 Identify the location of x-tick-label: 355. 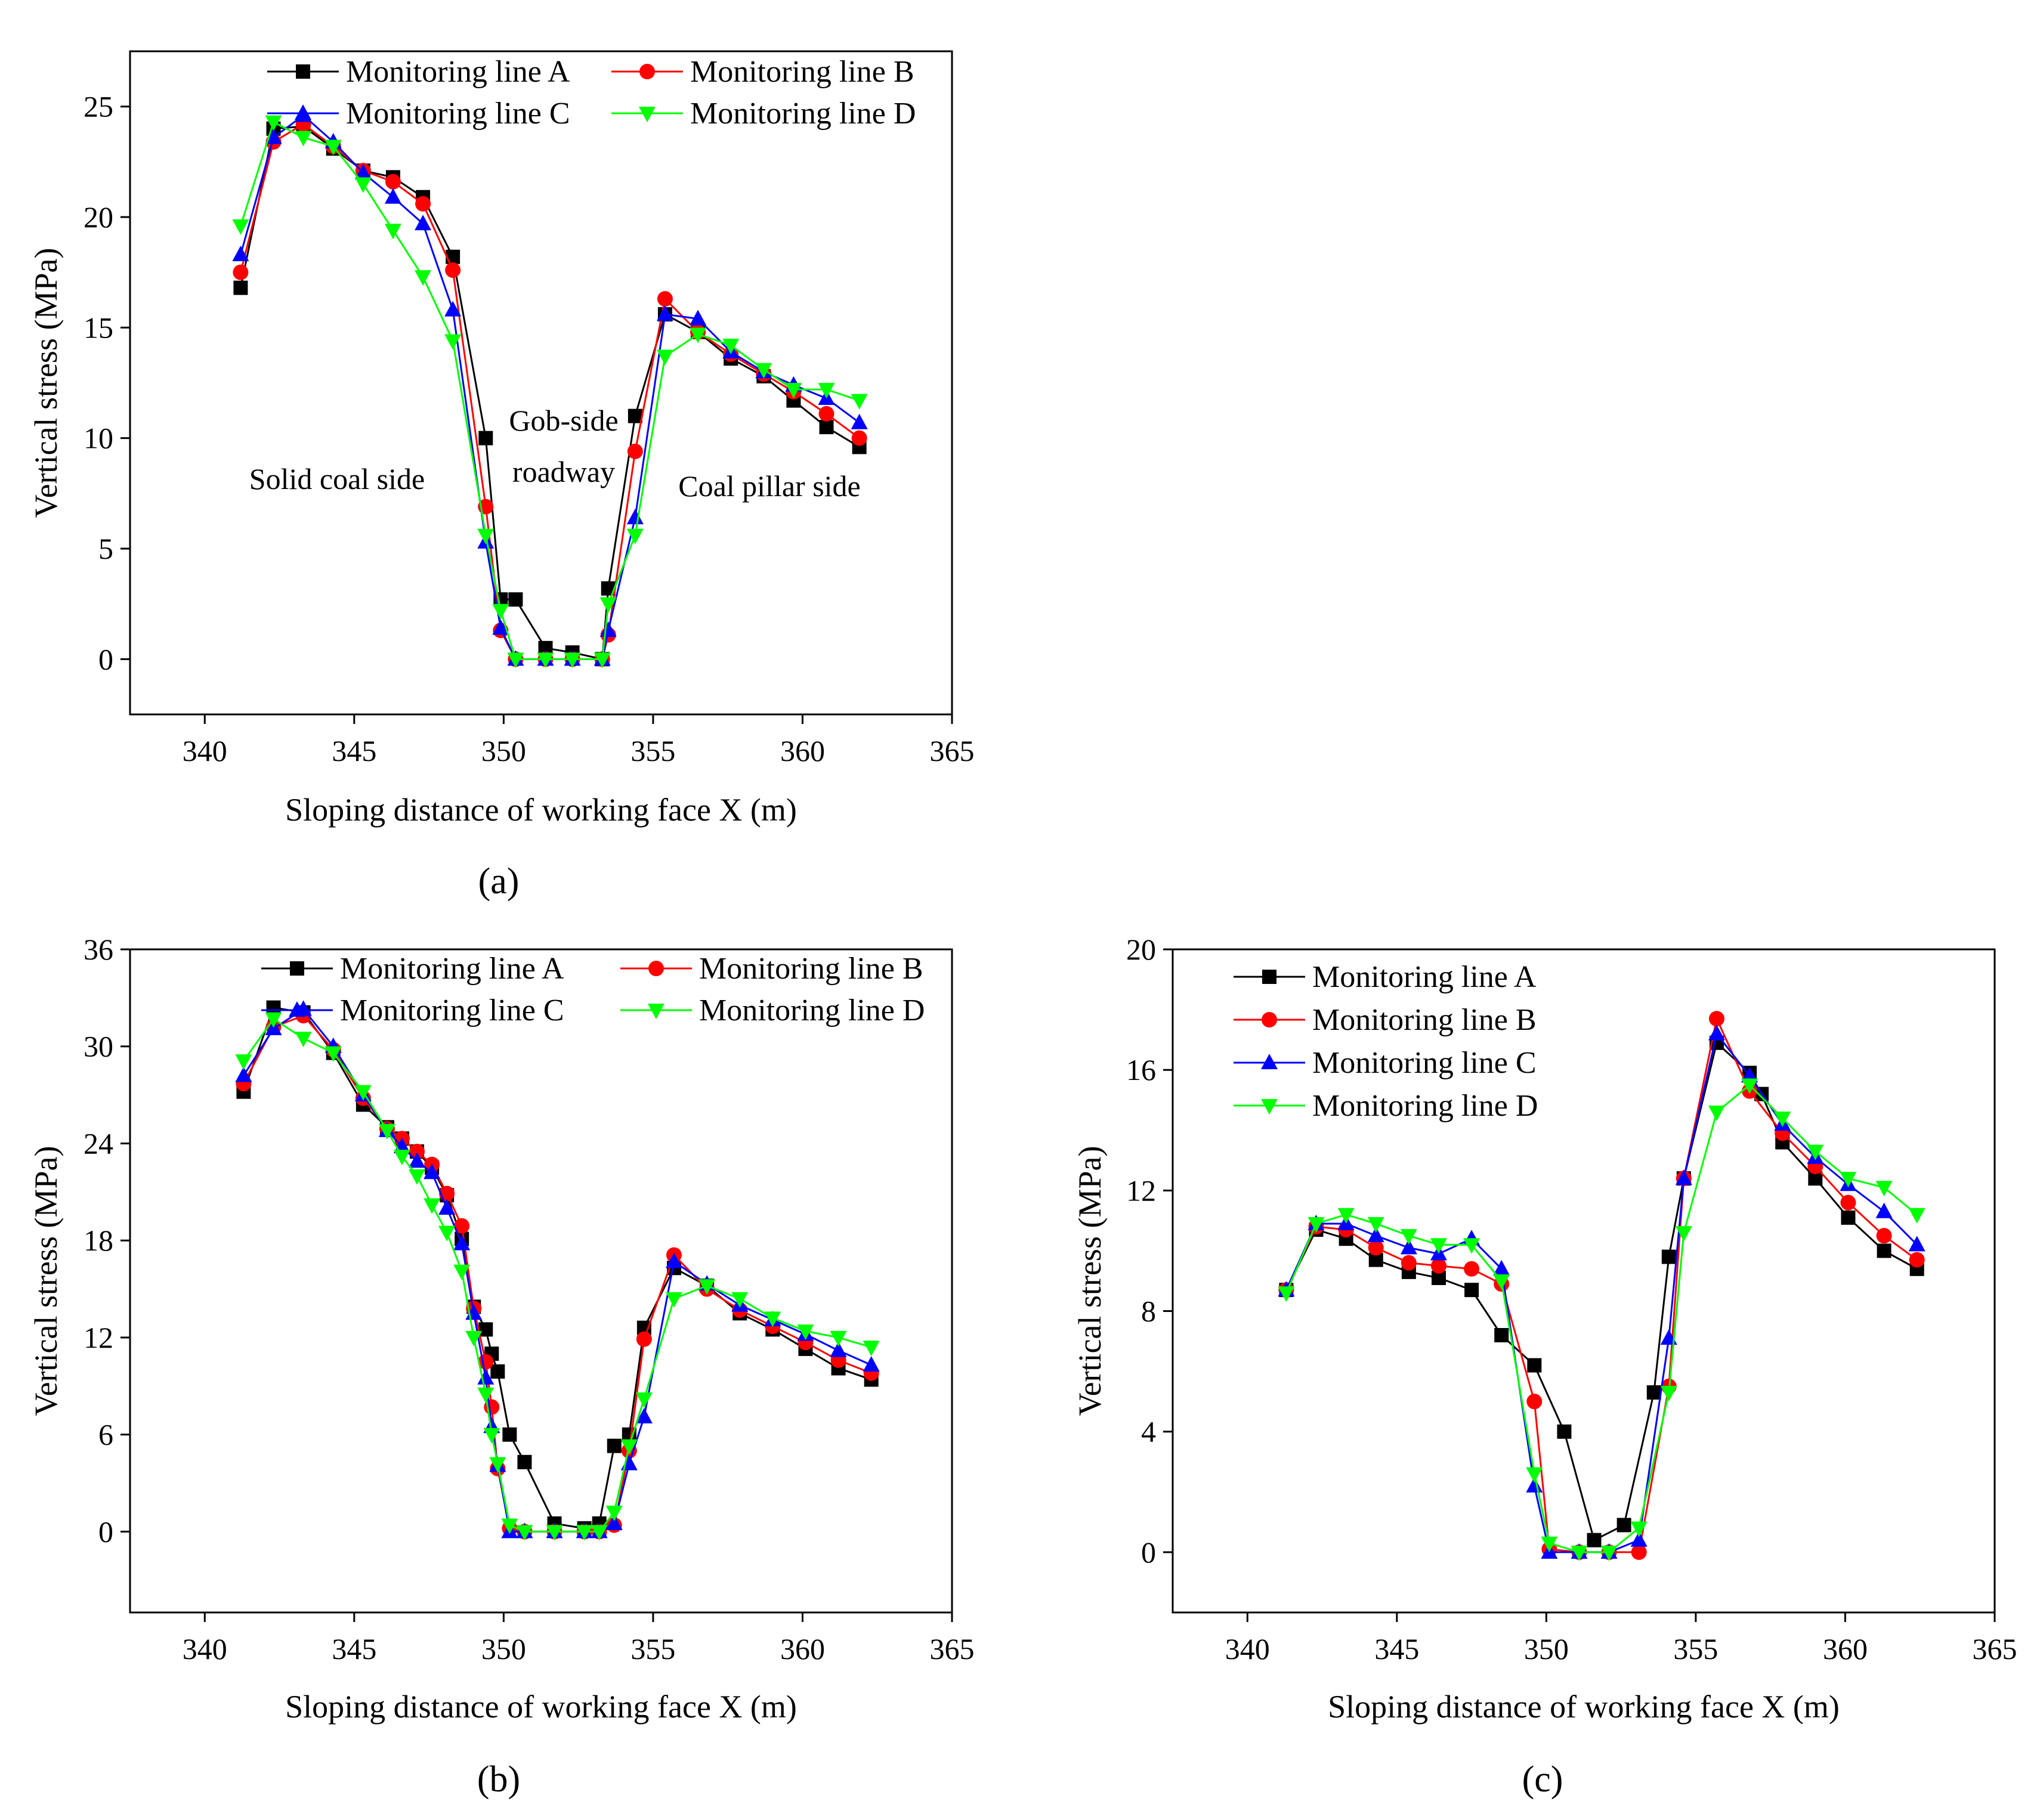
(652, 750).